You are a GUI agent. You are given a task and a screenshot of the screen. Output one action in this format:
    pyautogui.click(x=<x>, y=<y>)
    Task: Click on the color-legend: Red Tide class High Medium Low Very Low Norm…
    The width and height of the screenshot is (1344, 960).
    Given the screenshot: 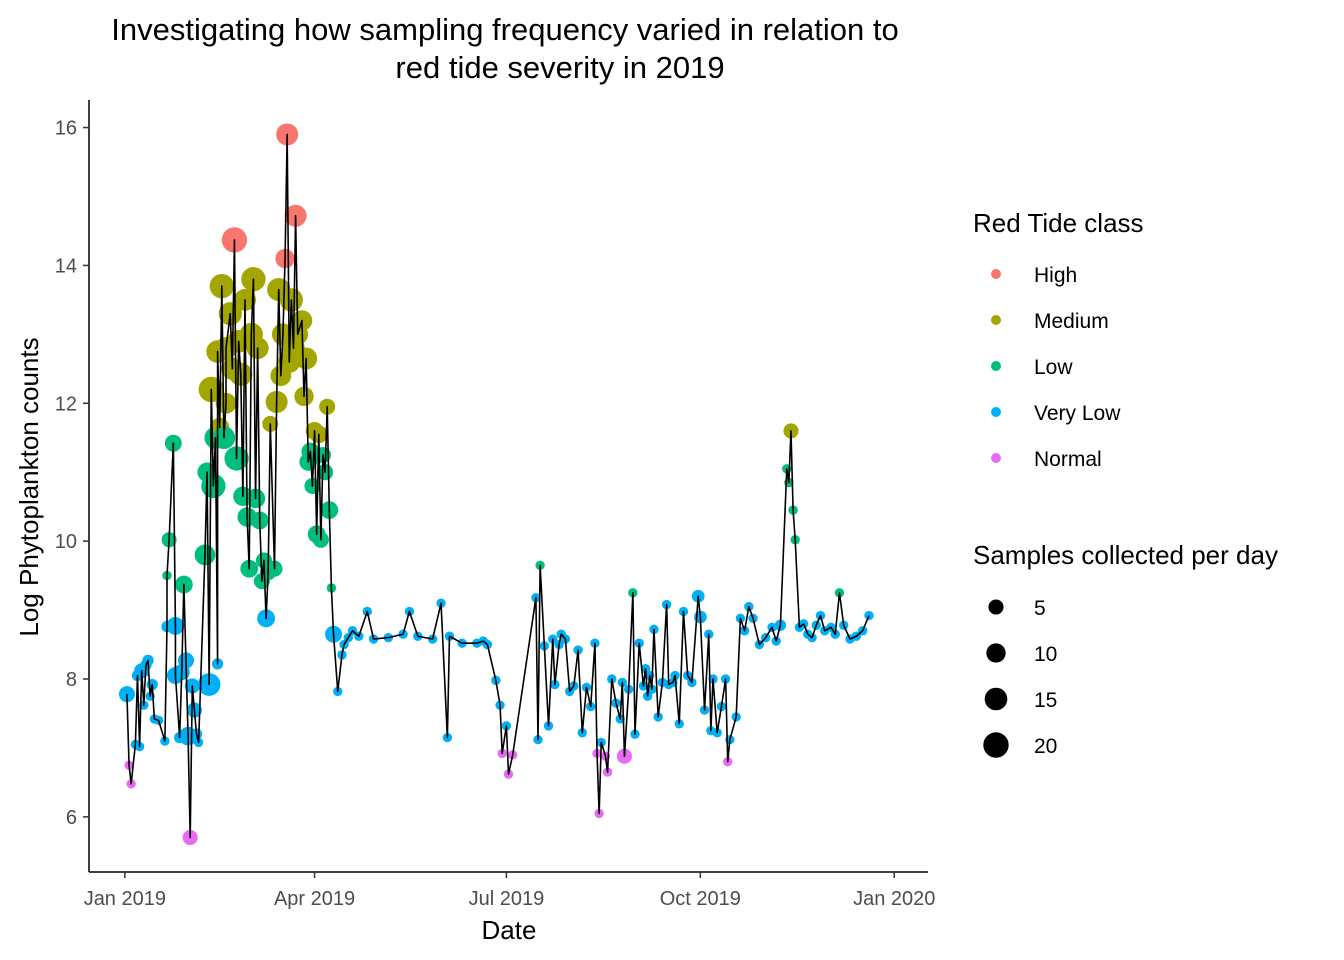 What is the action you would take?
    pyautogui.click(x=1058, y=339)
    